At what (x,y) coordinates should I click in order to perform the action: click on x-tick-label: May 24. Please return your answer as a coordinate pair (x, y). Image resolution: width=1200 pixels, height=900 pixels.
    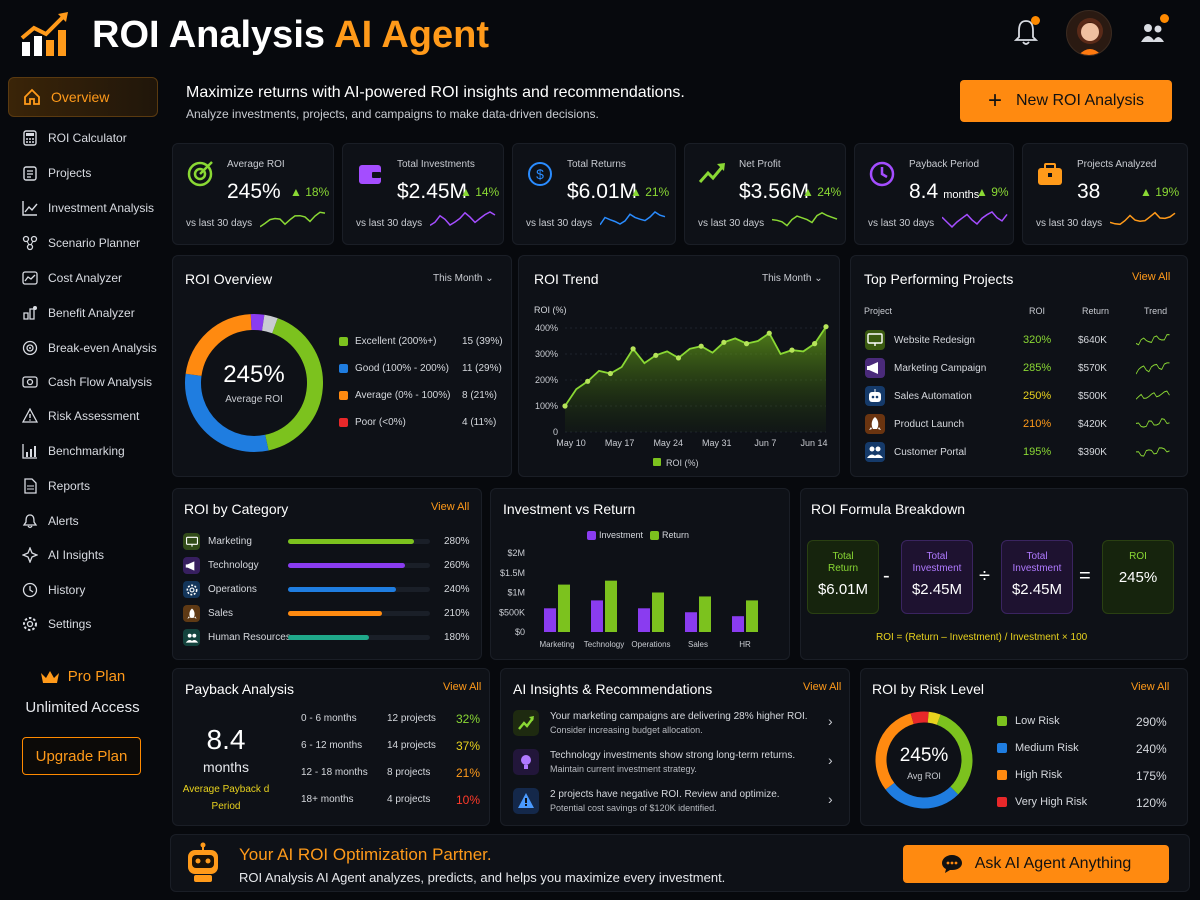
    Looking at the image, I should click on (668, 443).